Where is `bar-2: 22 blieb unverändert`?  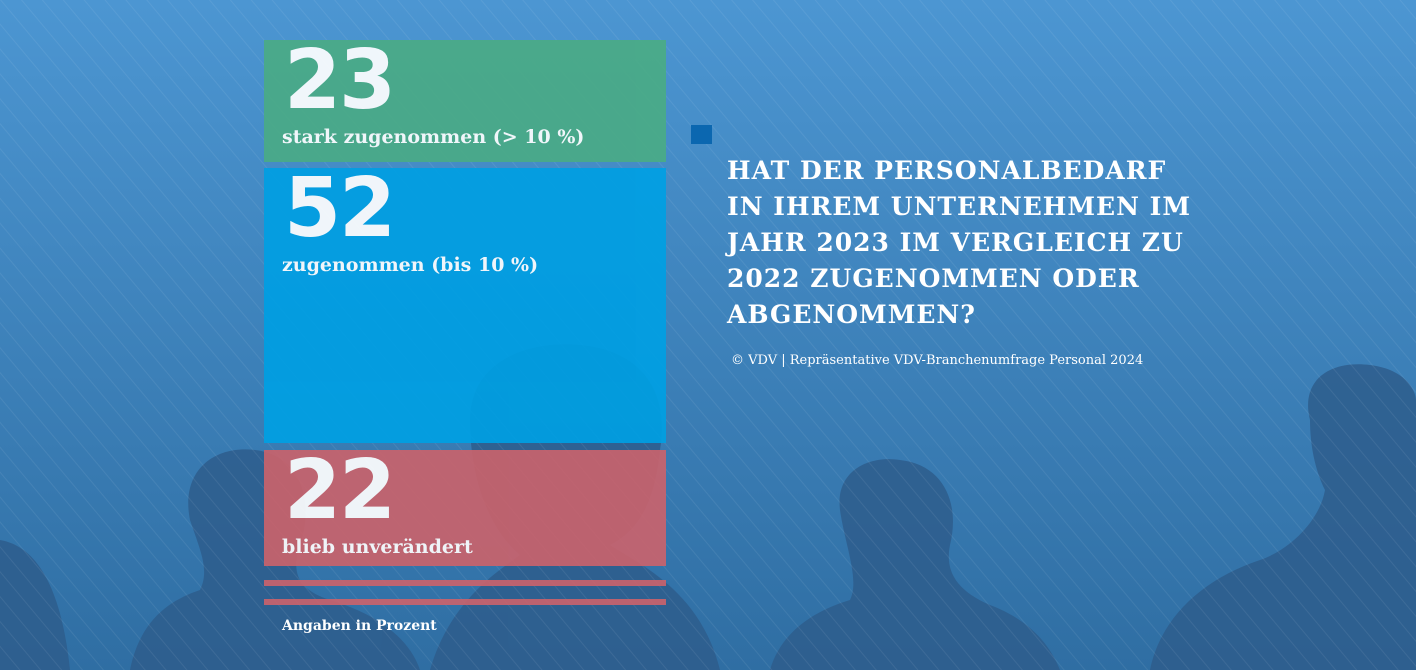 bar-2: 22 blieb unverändert is located at coordinates (465, 504).